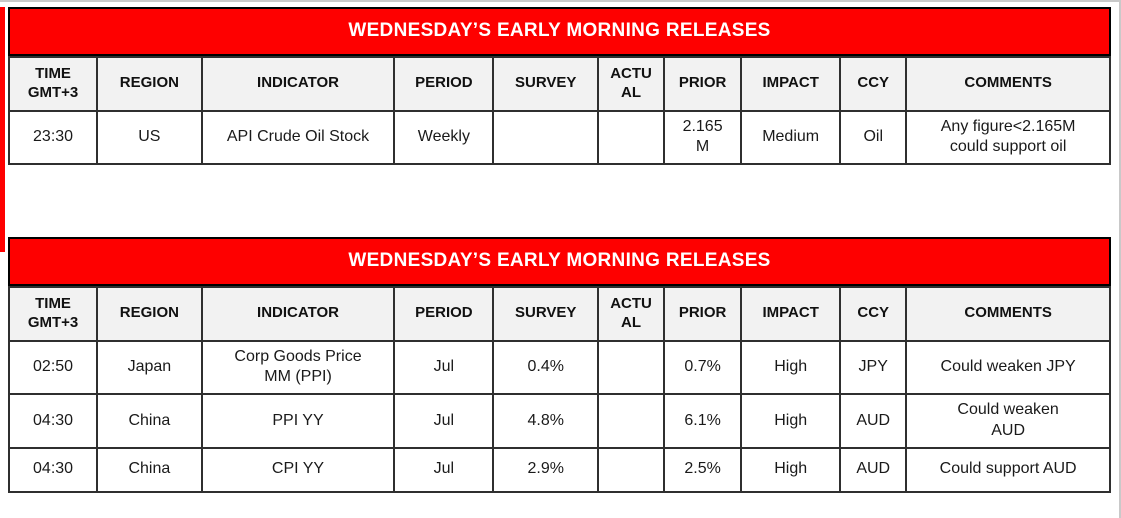 This screenshot has width=1121, height=518. What do you see at coordinates (703, 469) in the screenshot?
I see `cell-prior: 2.5%` at bounding box center [703, 469].